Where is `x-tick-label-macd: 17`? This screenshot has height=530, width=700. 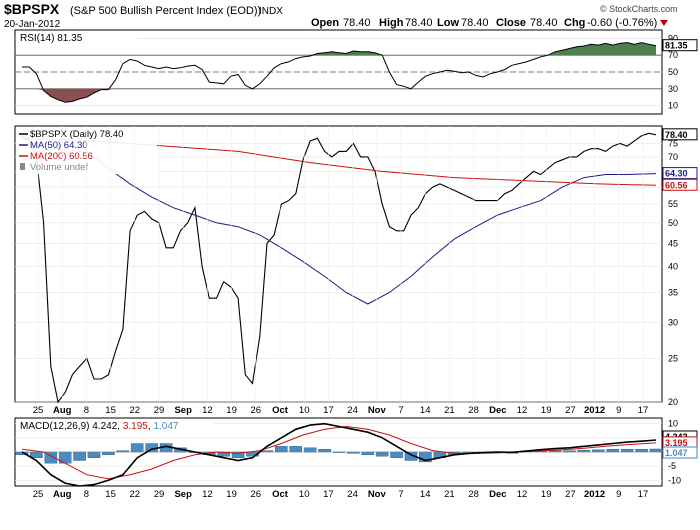 x-tick-label-macd: 17 is located at coordinates (328, 494).